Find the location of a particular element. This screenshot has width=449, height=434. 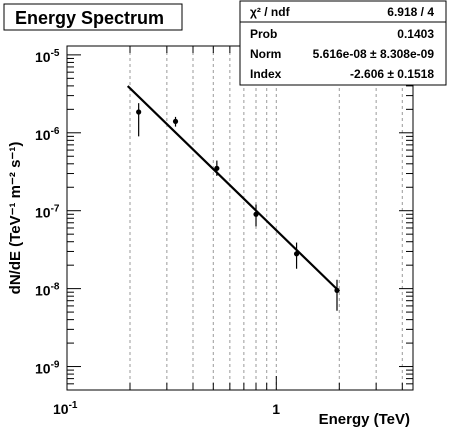

y-axis-label: dN/dE (TeV⁻¹ m⁻² s⁻¹) is located at coordinates (15, 218).